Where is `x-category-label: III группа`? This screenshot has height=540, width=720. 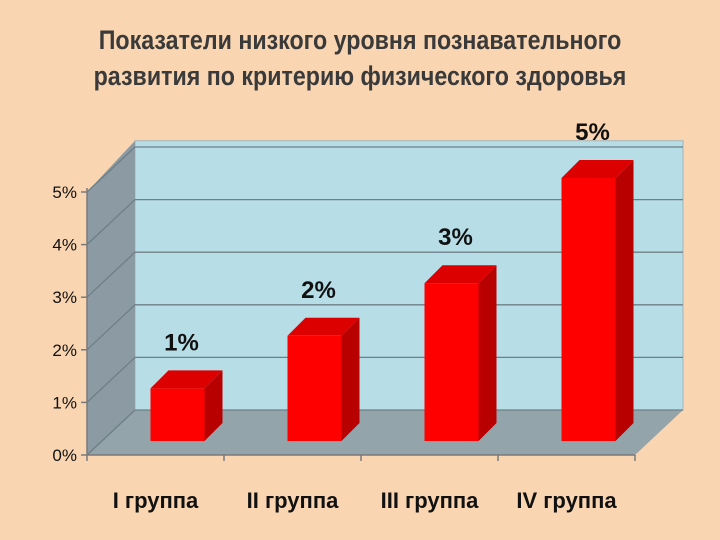 x-category-label: III группа is located at coordinates (430, 500).